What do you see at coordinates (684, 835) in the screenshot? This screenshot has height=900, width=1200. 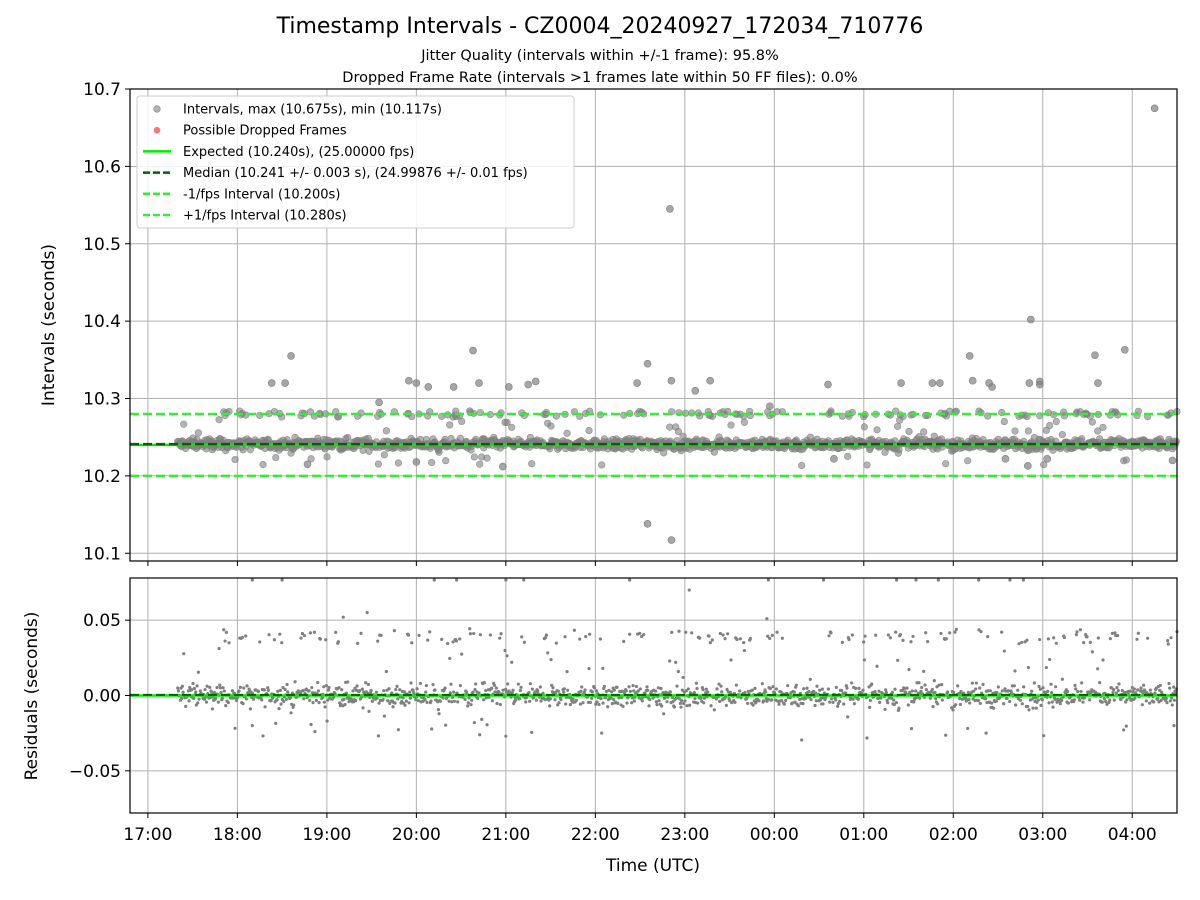 I see `x-tick-label: 23:00` at bounding box center [684, 835].